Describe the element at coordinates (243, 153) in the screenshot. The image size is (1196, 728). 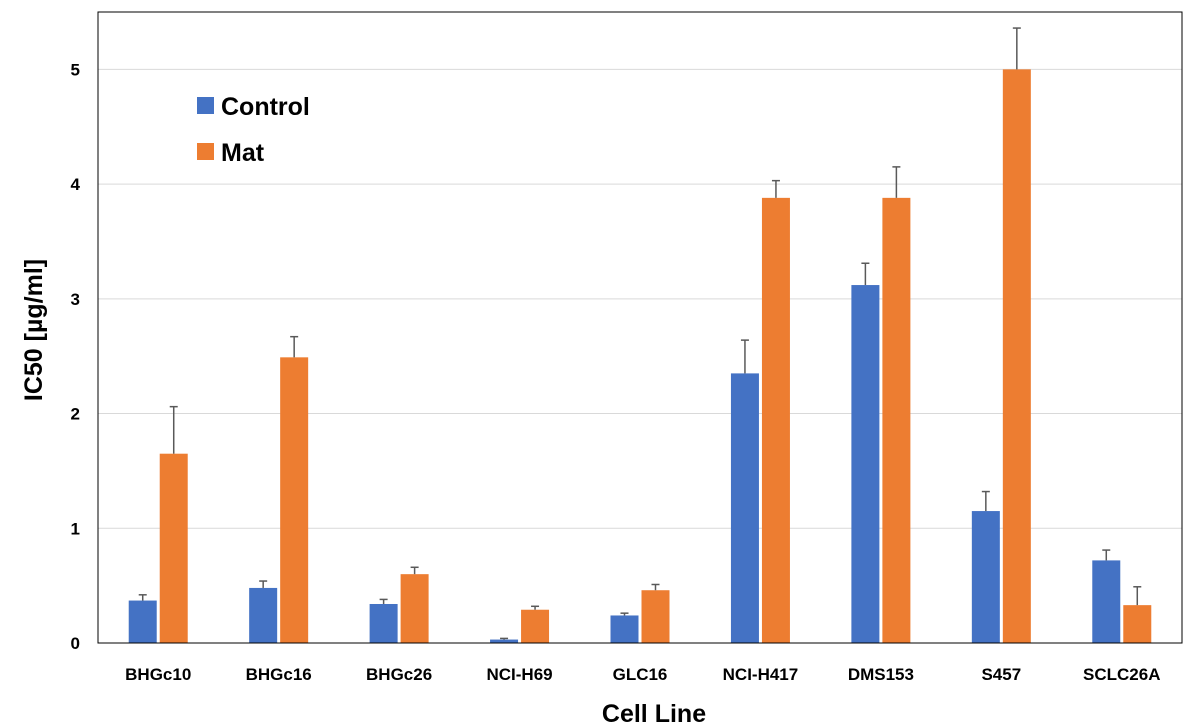
I see `legend-label-mat: Mat` at that location.